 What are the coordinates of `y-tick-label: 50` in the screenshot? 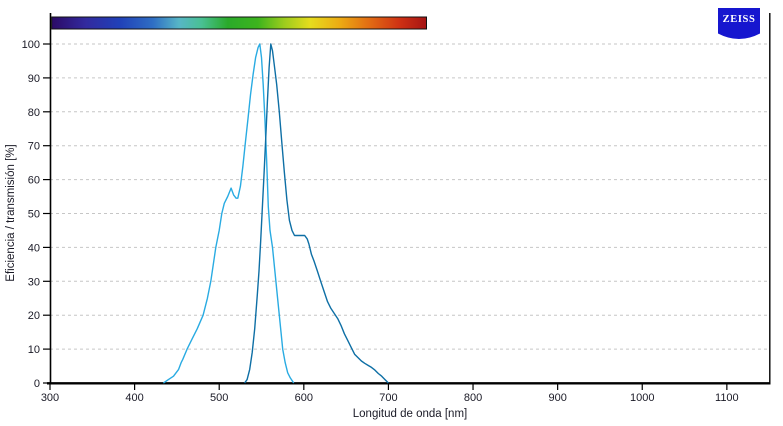 It's located at (34, 215).